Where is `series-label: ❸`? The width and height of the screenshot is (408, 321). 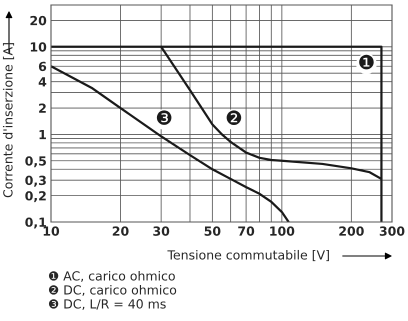 series-label: ❸ is located at coordinates (164, 117).